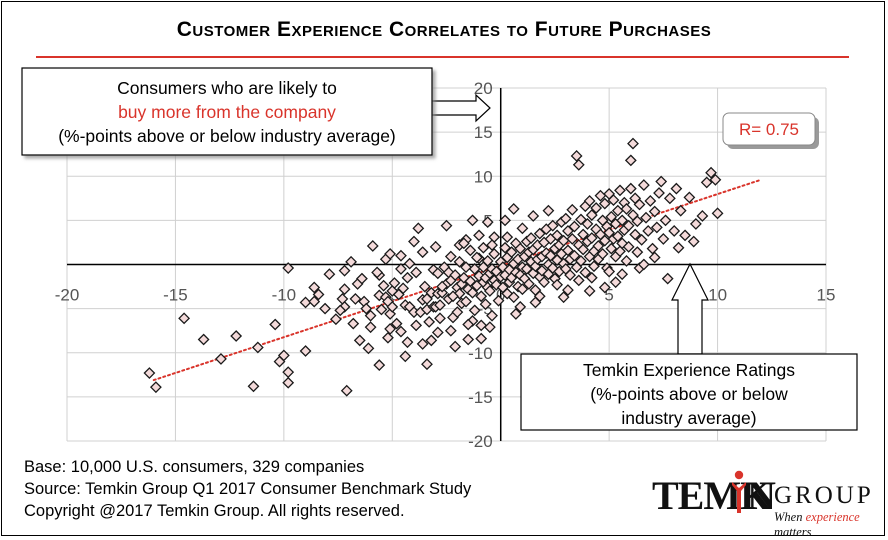  I want to click on logo-tagline-highlight: experience, so click(832, 517).